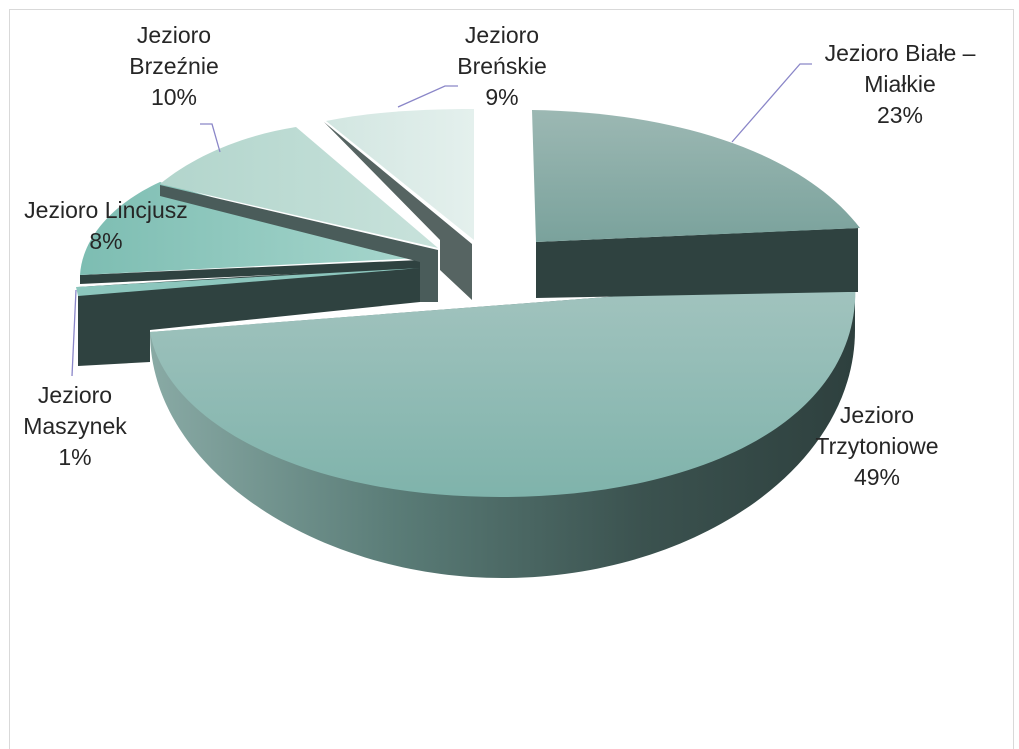 This screenshot has width=1019, height=749. I want to click on leader-line-brenskie, so click(427, 96).